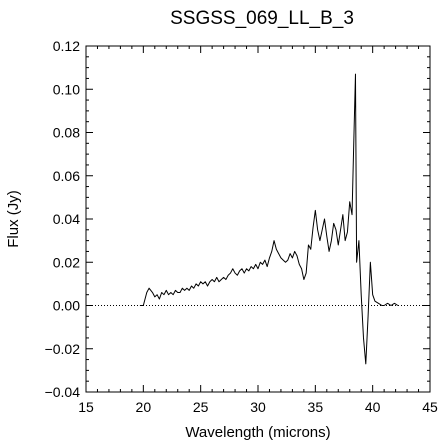 This screenshot has height=447, width=440. Describe the element at coordinates (201, 407) in the screenshot. I see `x-tick-label: 25` at that location.